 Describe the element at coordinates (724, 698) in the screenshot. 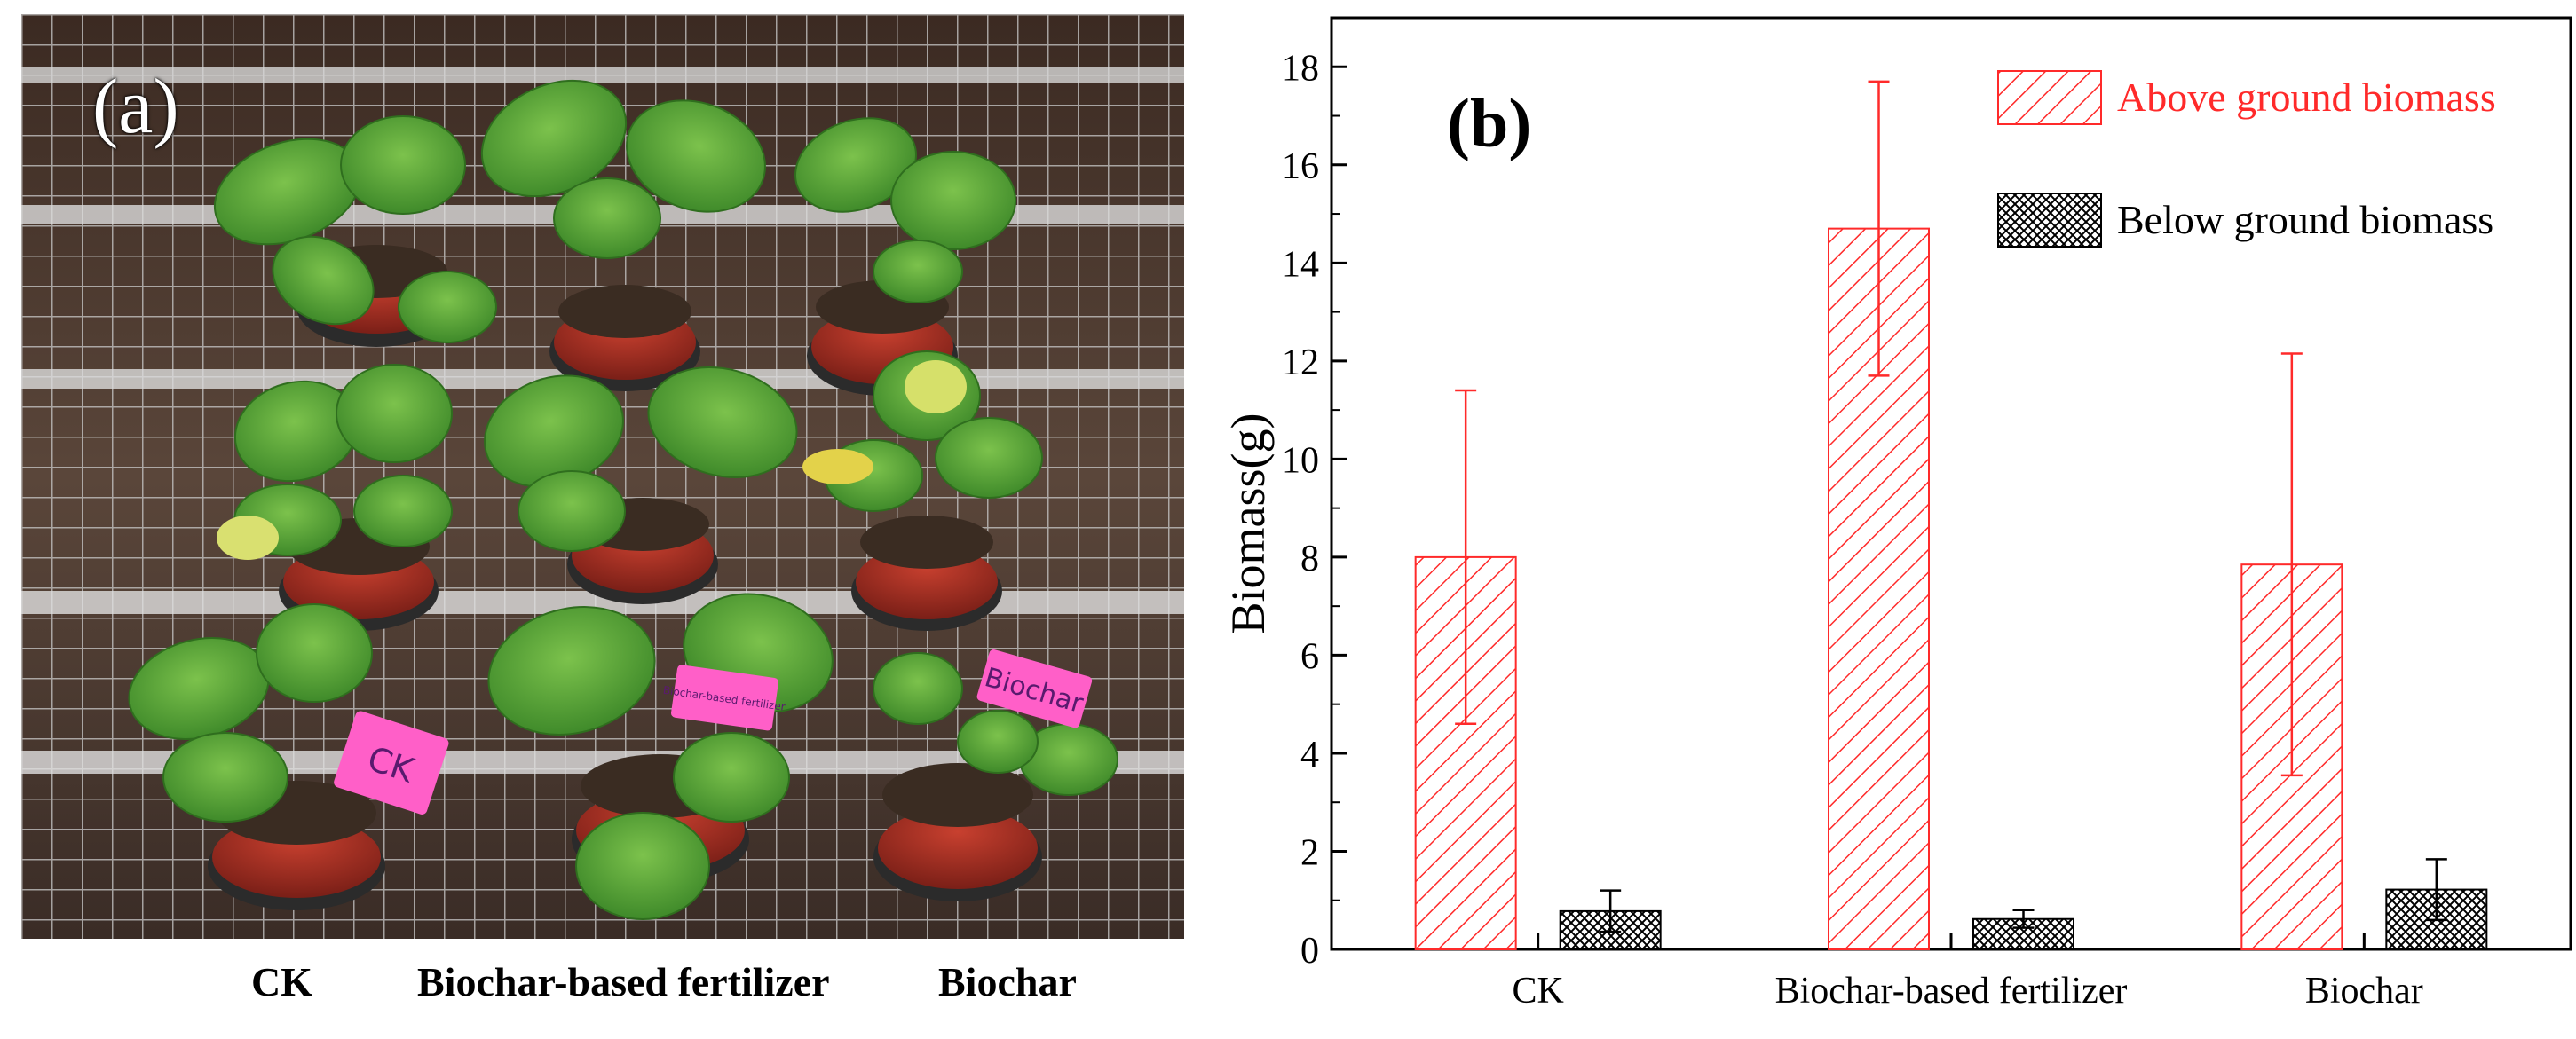

I see `pot-tag-biochar-fertilizer: Biochar-based fertilizer` at that location.